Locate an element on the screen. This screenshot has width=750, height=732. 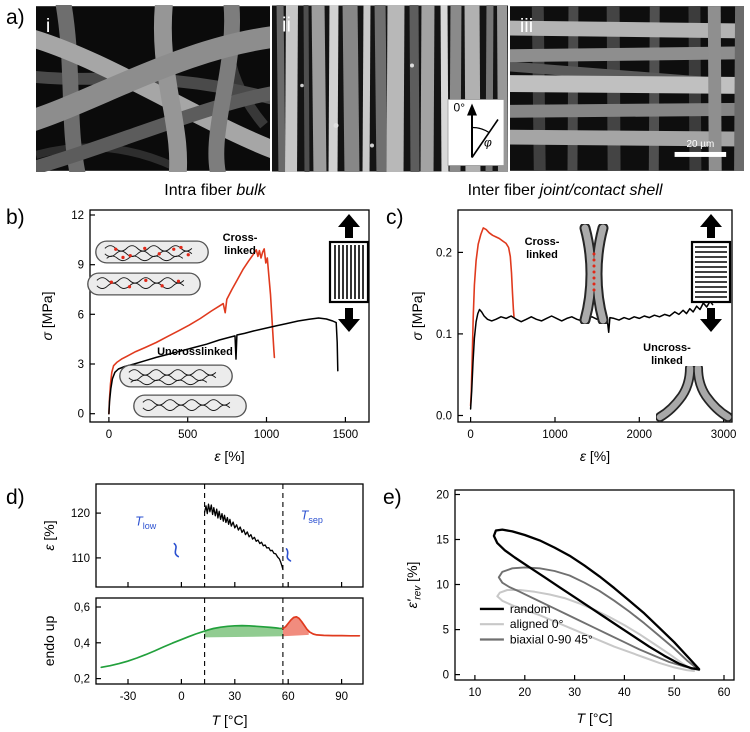
sem-label-ii: ii is located at coordinates (286, 26).